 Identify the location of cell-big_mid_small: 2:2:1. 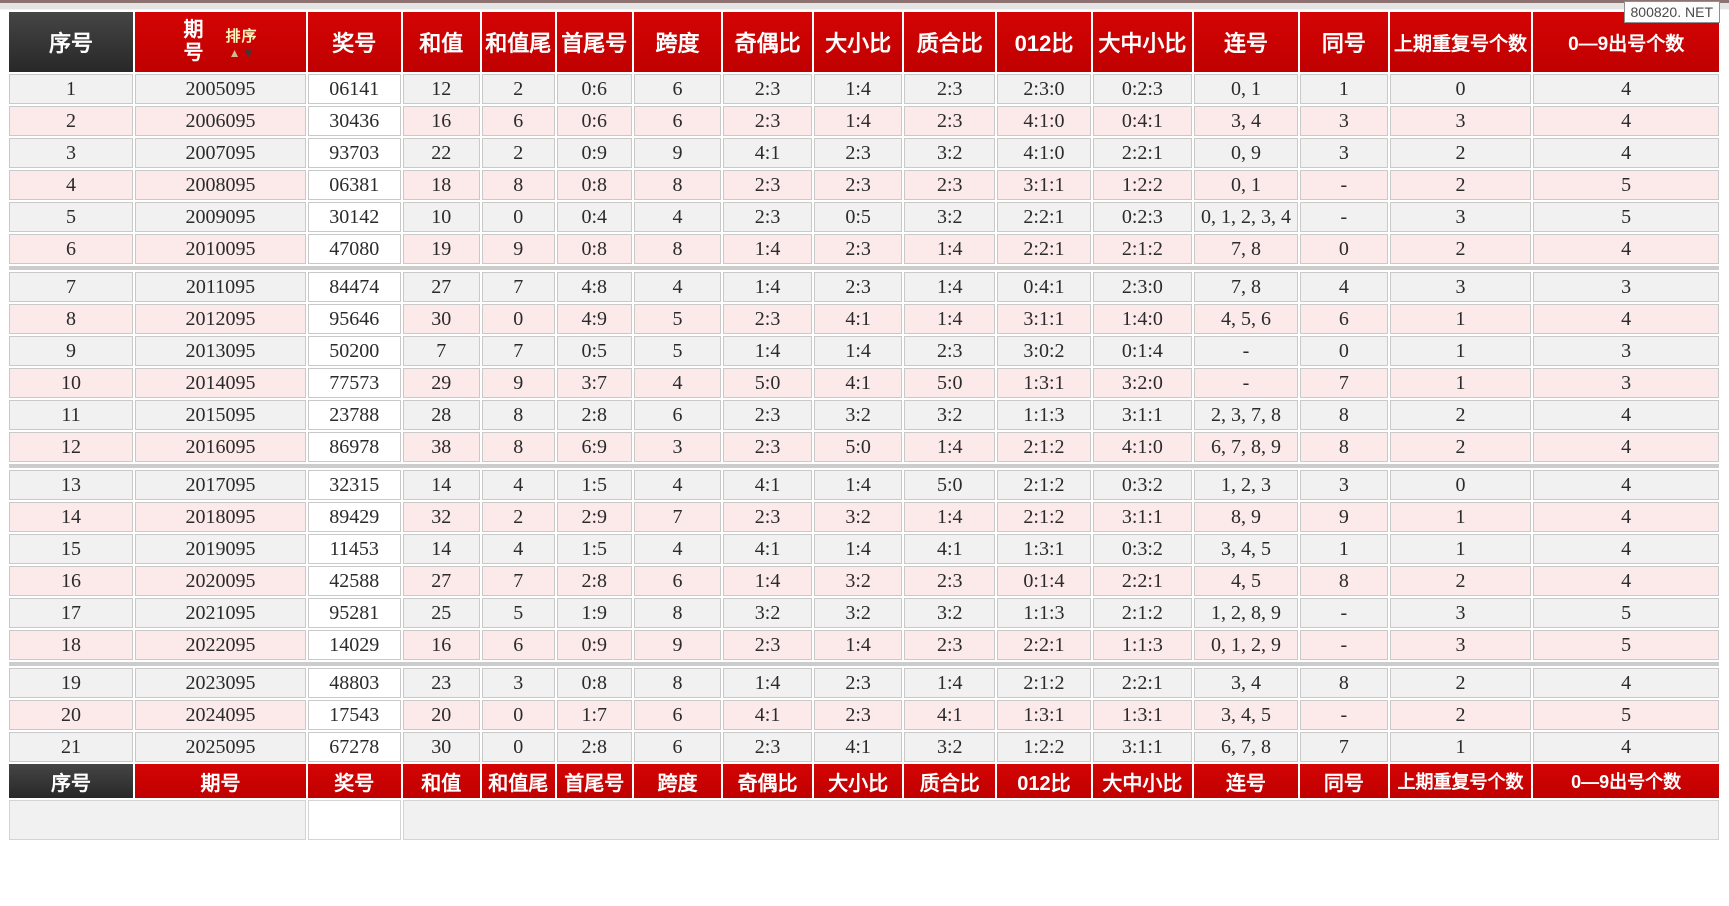
(1142, 683).